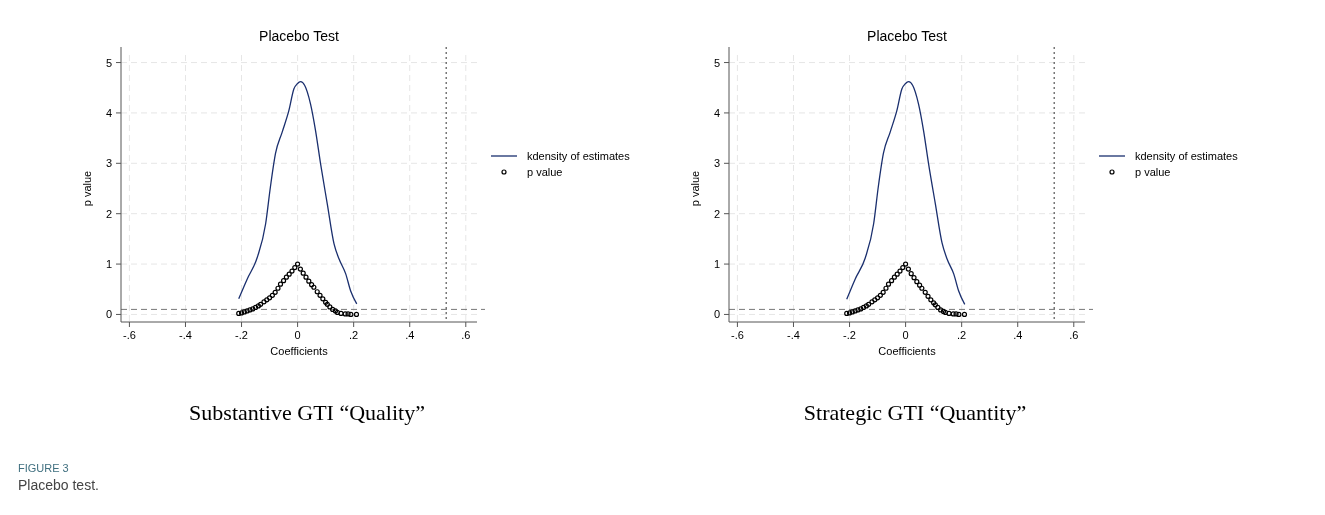  Describe the element at coordinates (43, 468) in the screenshot. I see `caption: FIGURE 3` at that location.